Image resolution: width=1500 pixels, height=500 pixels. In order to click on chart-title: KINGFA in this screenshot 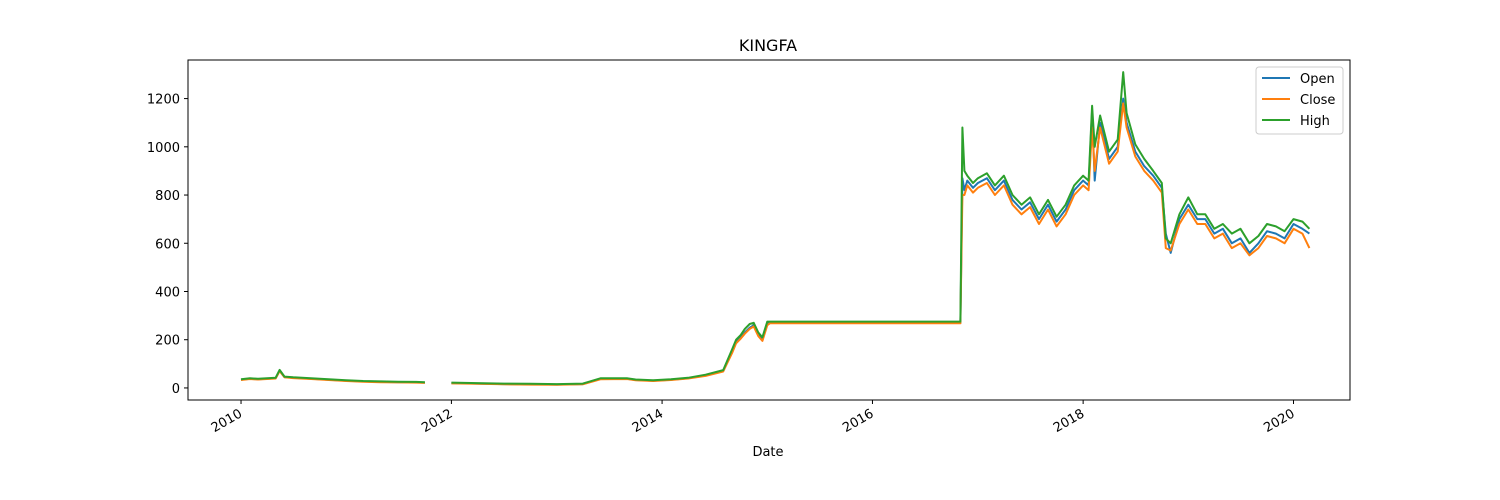, I will do `click(768, 45)`.